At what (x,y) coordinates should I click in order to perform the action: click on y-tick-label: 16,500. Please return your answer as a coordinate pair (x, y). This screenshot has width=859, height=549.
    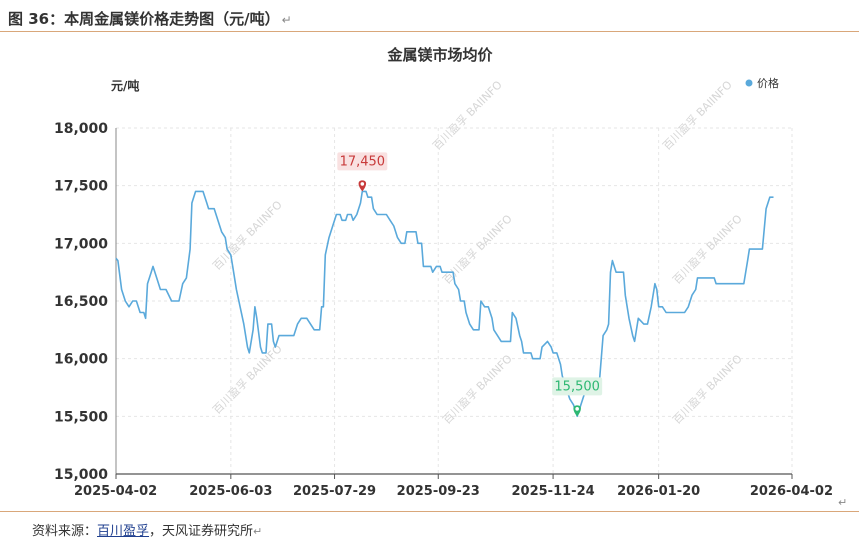
    Looking at the image, I should click on (81, 302).